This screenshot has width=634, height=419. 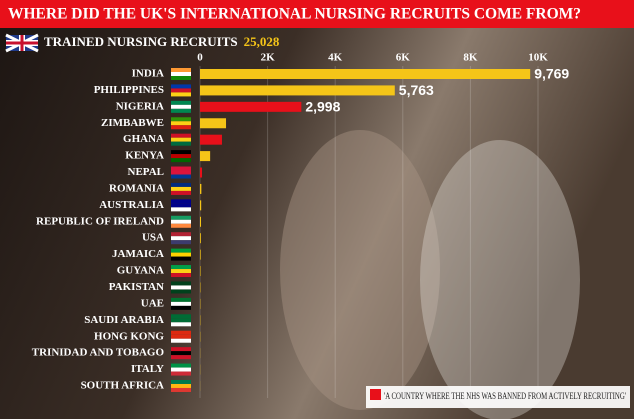 What do you see at coordinates (141, 41) in the screenshot?
I see `subtitle: TRAINED NURSING RECRUITS` at bounding box center [141, 41].